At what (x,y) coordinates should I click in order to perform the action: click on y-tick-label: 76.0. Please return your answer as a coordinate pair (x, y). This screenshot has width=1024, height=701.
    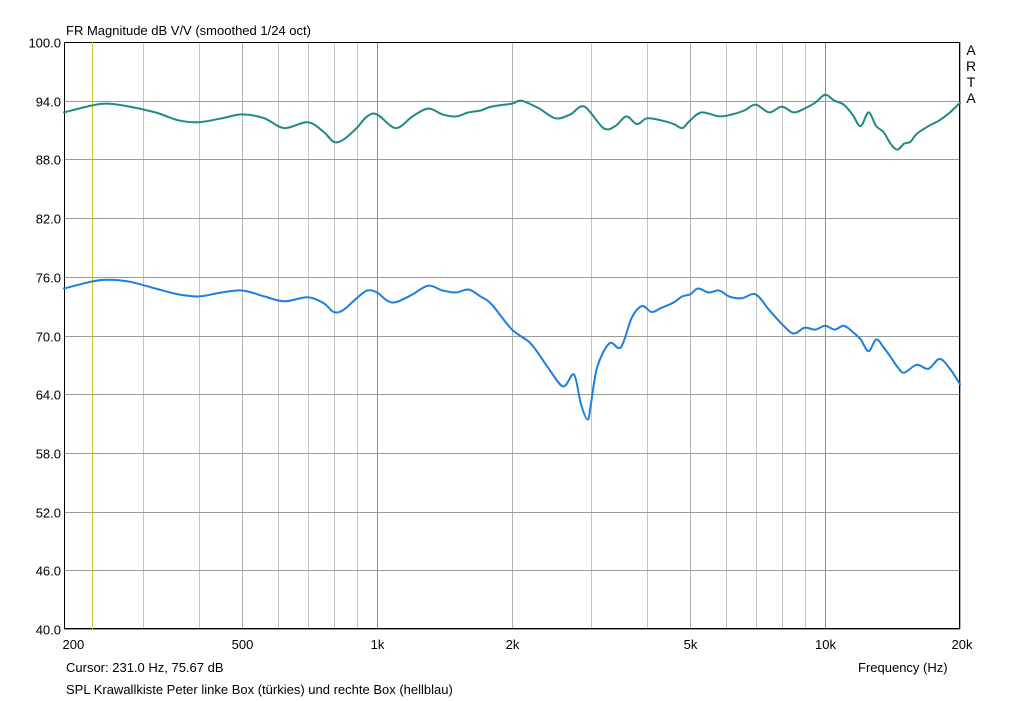
    Looking at the image, I should click on (48, 278).